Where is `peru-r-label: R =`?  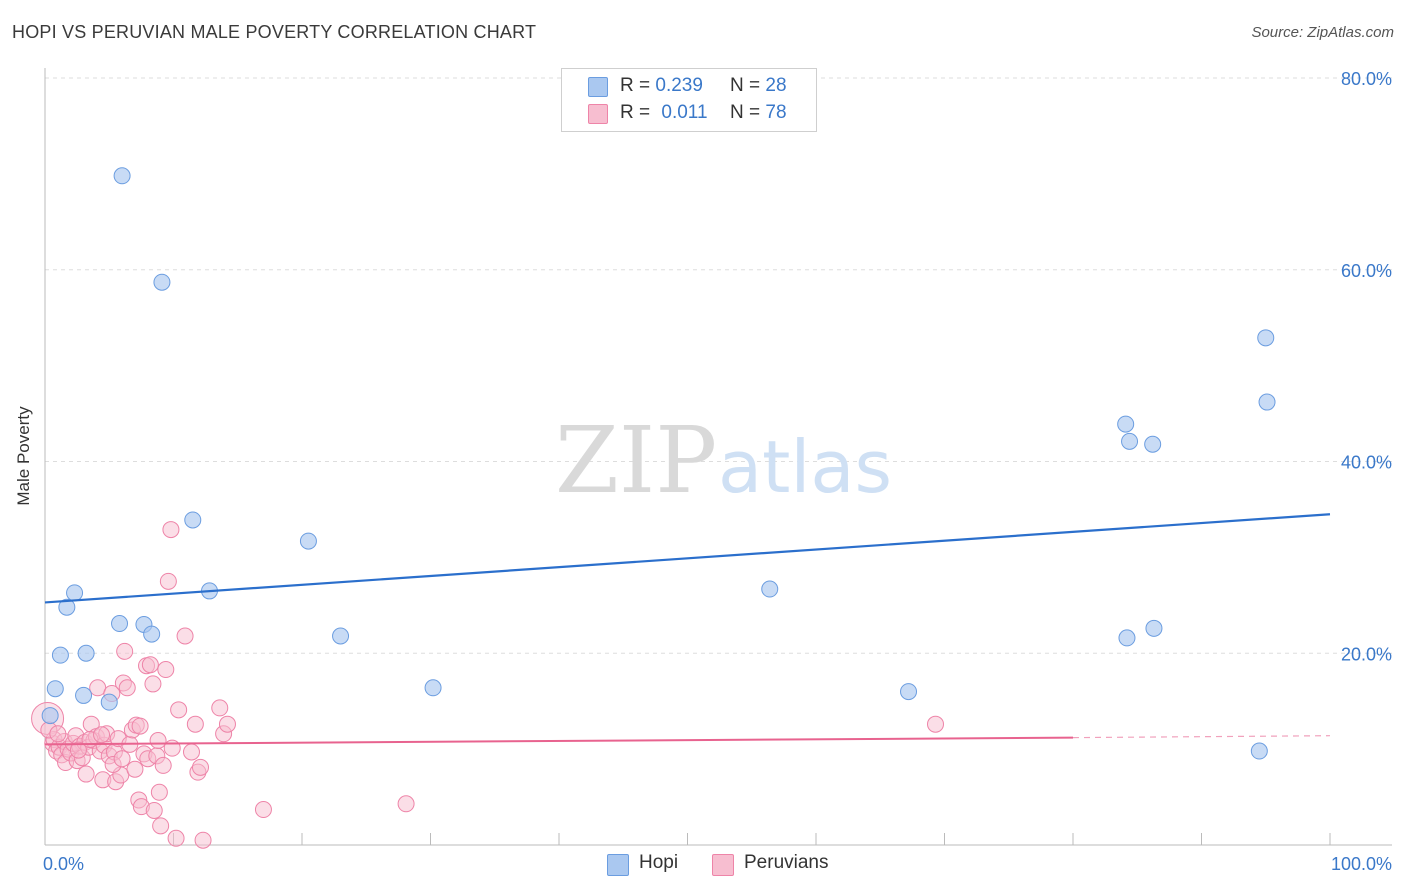
peru-r-label: R = is located at coordinates (635, 112).